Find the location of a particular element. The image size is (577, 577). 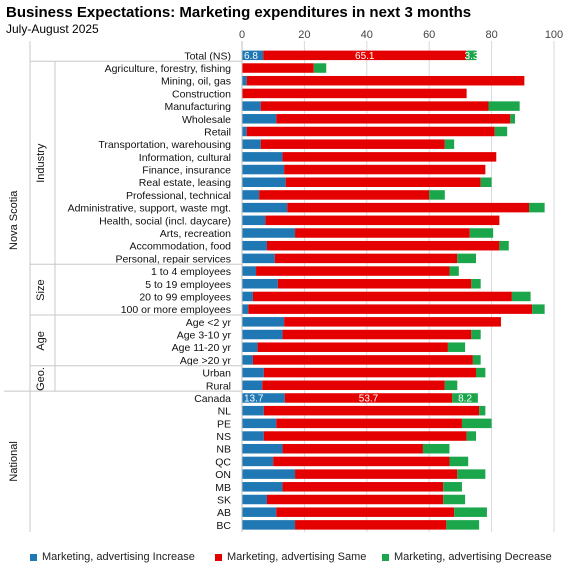

category-label: Age >20 yr is located at coordinates (206, 361).